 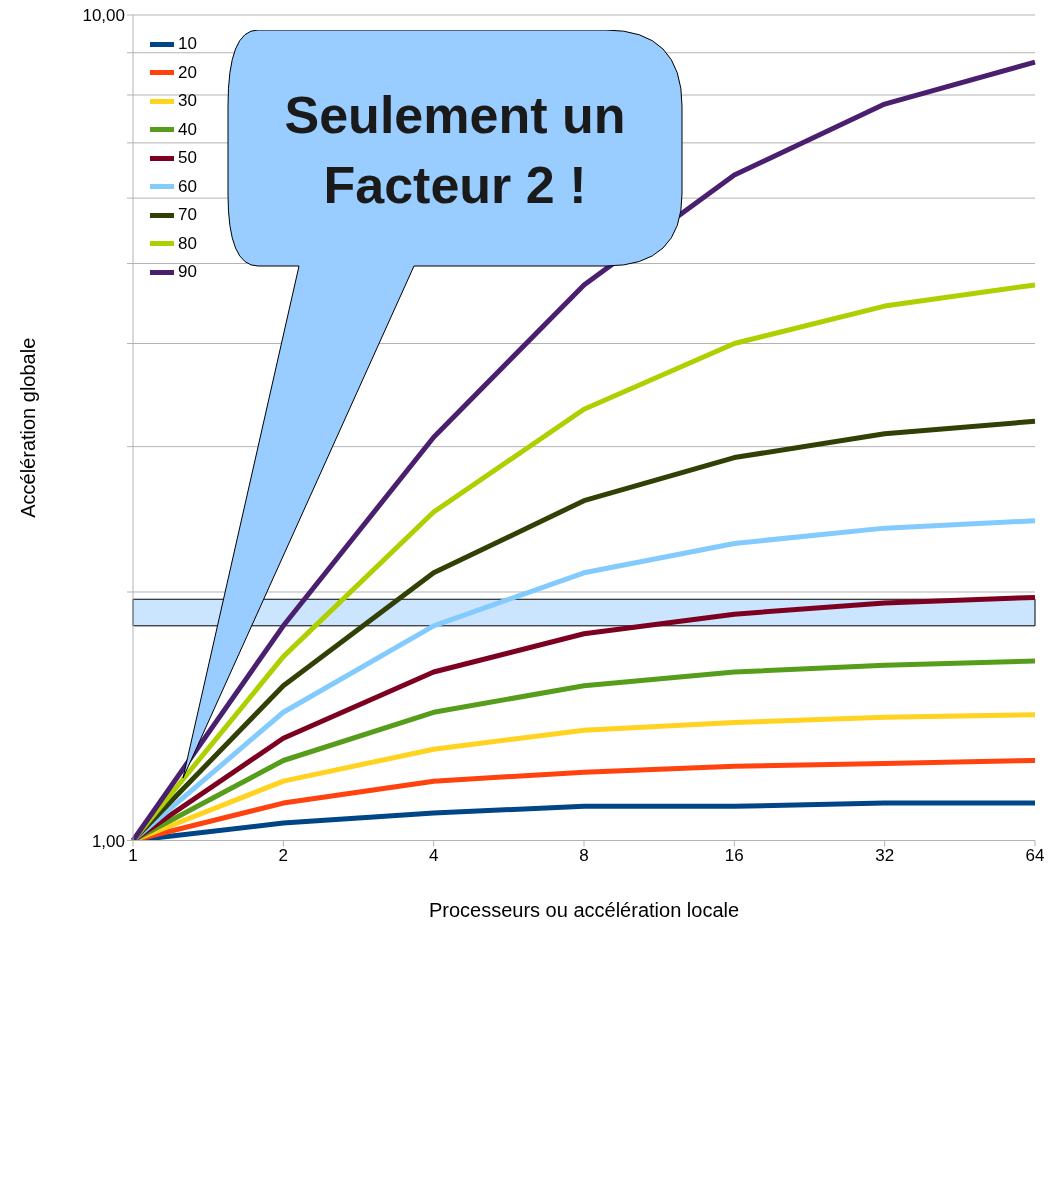 I want to click on legend-label: 10, so click(x=187, y=44).